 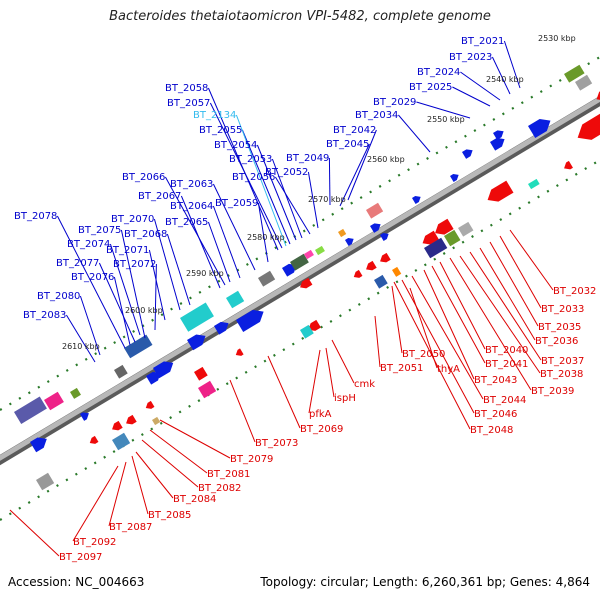 I want to click on forward-gene-label: BT_2029, so click(x=394, y=102).